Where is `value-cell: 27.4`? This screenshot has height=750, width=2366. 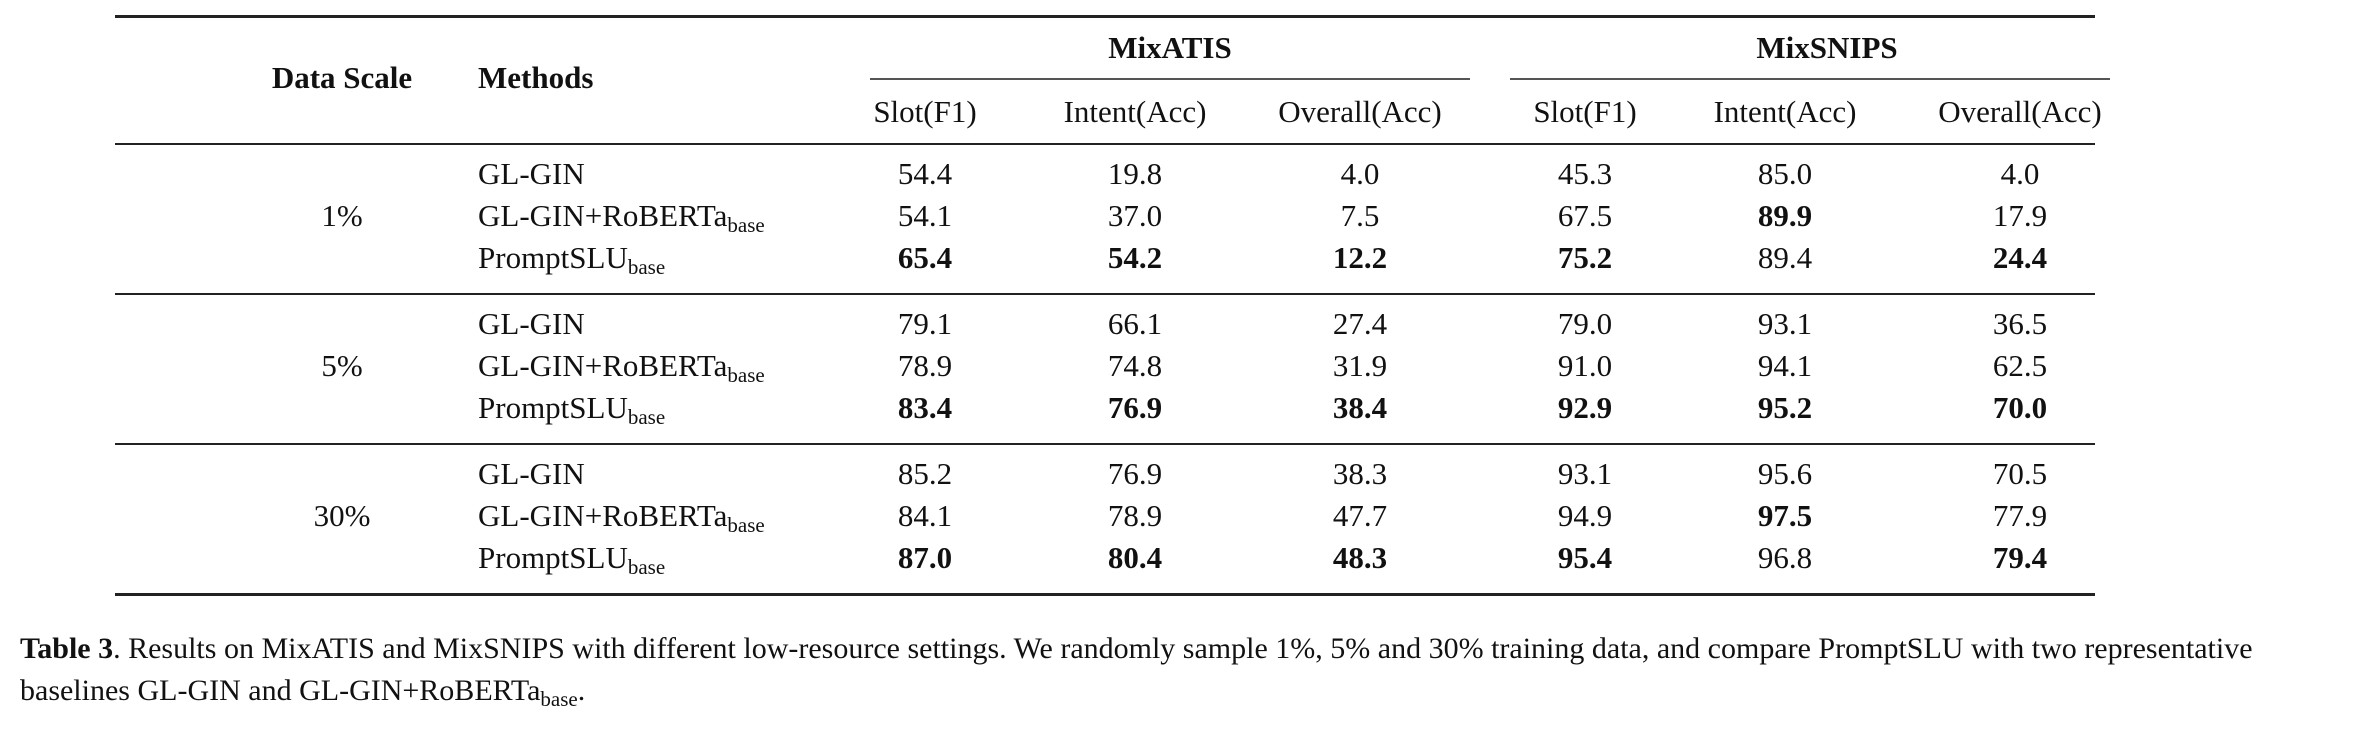 value-cell: 27.4 is located at coordinates (1360, 323).